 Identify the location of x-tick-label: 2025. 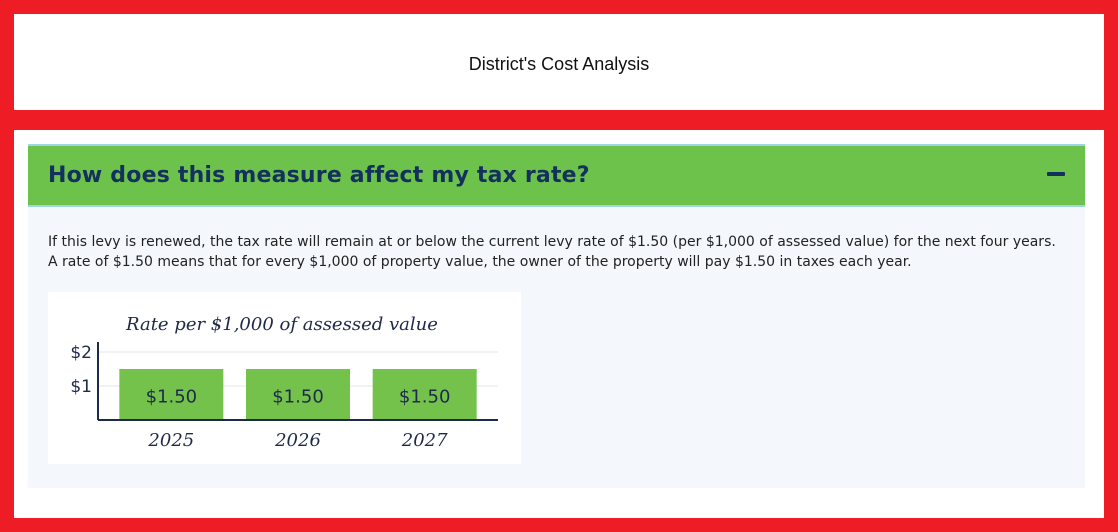
(170, 440).